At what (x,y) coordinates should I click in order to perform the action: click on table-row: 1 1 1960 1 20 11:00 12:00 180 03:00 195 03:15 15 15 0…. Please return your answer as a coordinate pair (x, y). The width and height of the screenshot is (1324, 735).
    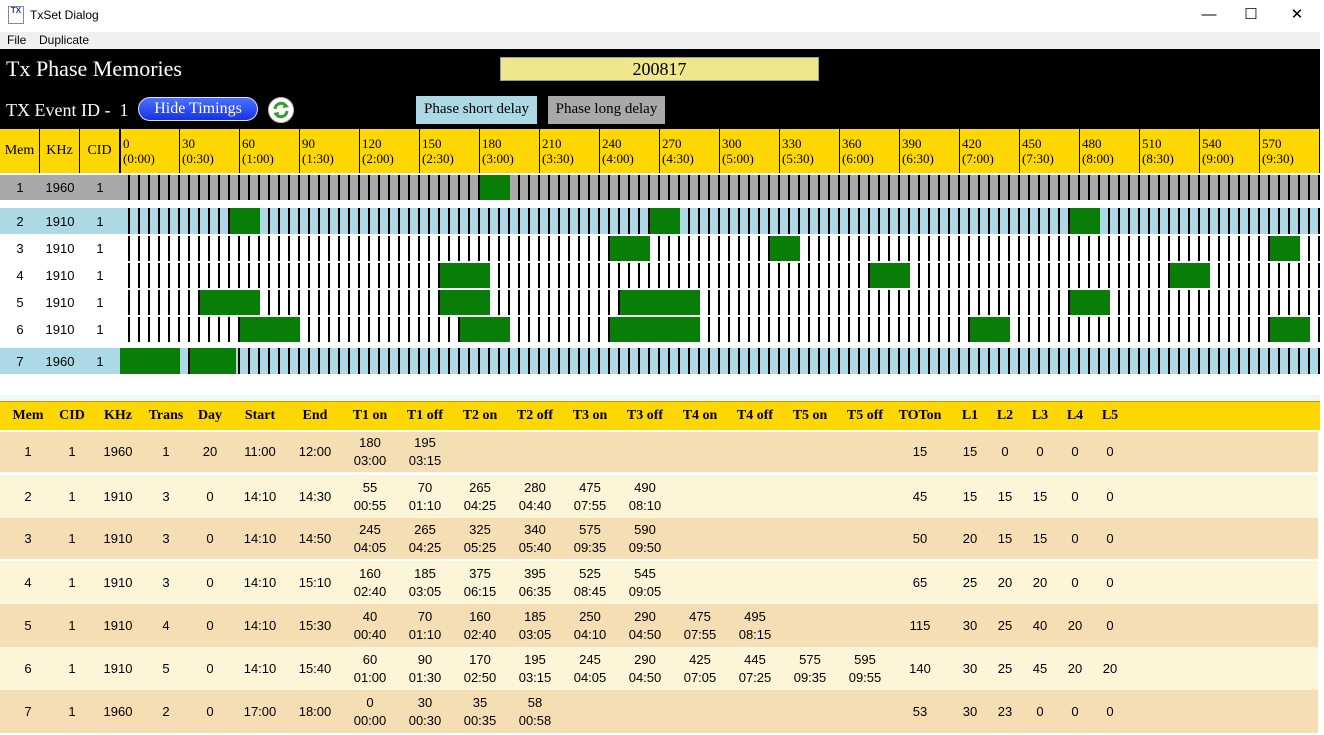
    Looking at the image, I should click on (659, 452).